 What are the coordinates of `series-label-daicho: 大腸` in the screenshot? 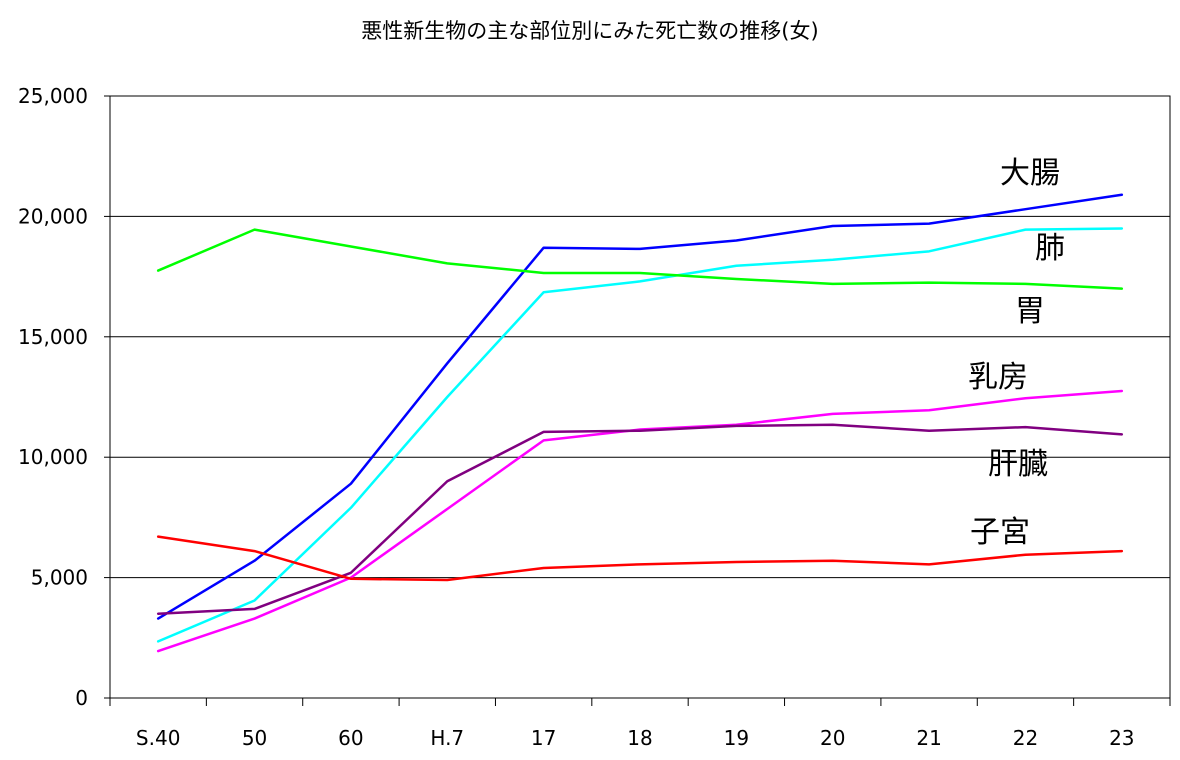 It's located at (1030, 173).